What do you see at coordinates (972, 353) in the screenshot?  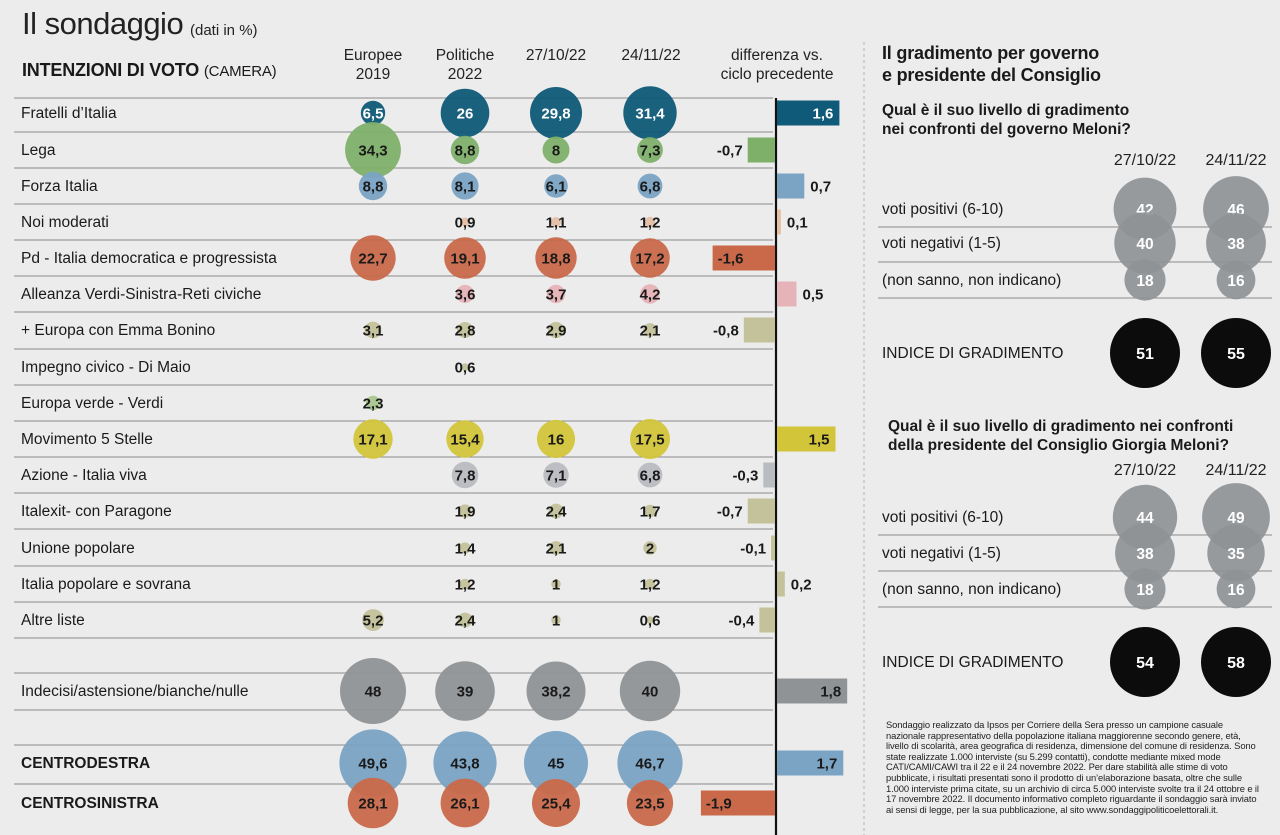 I see `approval-row-label: INDICE DI GRADIMENTO` at bounding box center [972, 353].